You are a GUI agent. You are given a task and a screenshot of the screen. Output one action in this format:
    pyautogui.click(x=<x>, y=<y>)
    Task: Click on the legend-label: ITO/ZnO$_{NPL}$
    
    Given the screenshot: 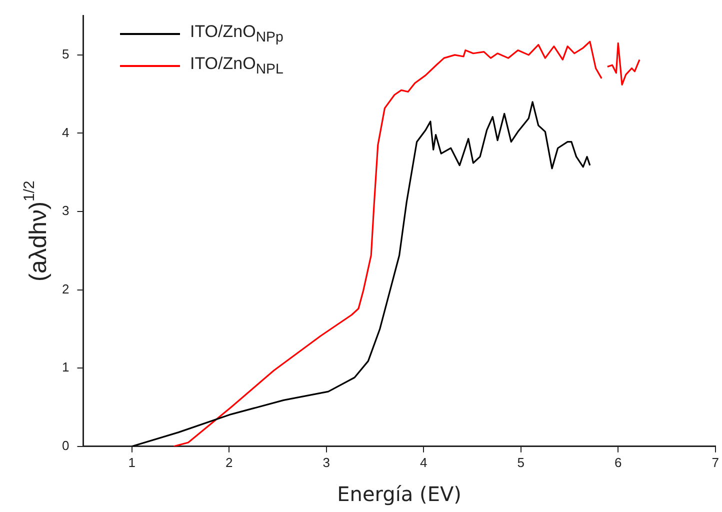 What is the action you would take?
    pyautogui.click(x=237, y=66)
    